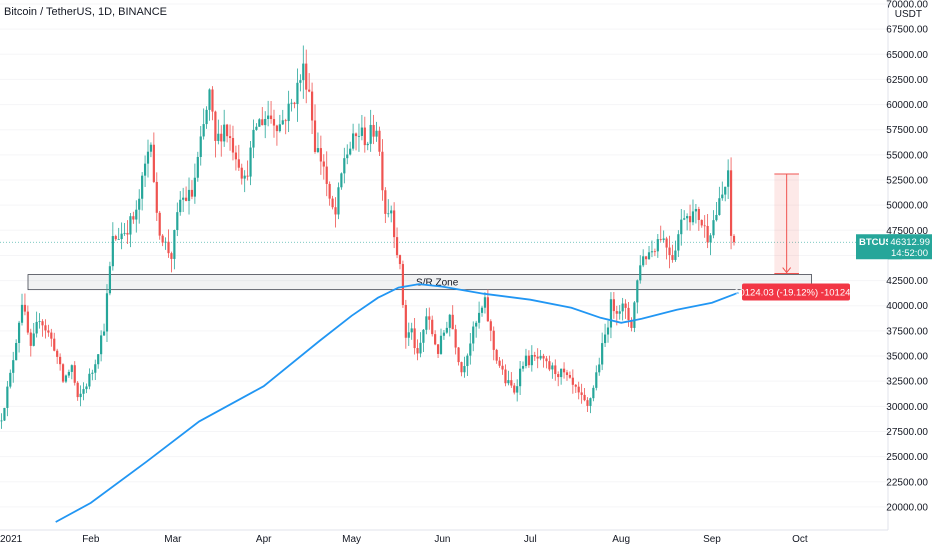 This screenshot has height=550, width=932. What do you see at coordinates (910, 247) in the screenshot?
I see `last-price-value-box` at bounding box center [910, 247].